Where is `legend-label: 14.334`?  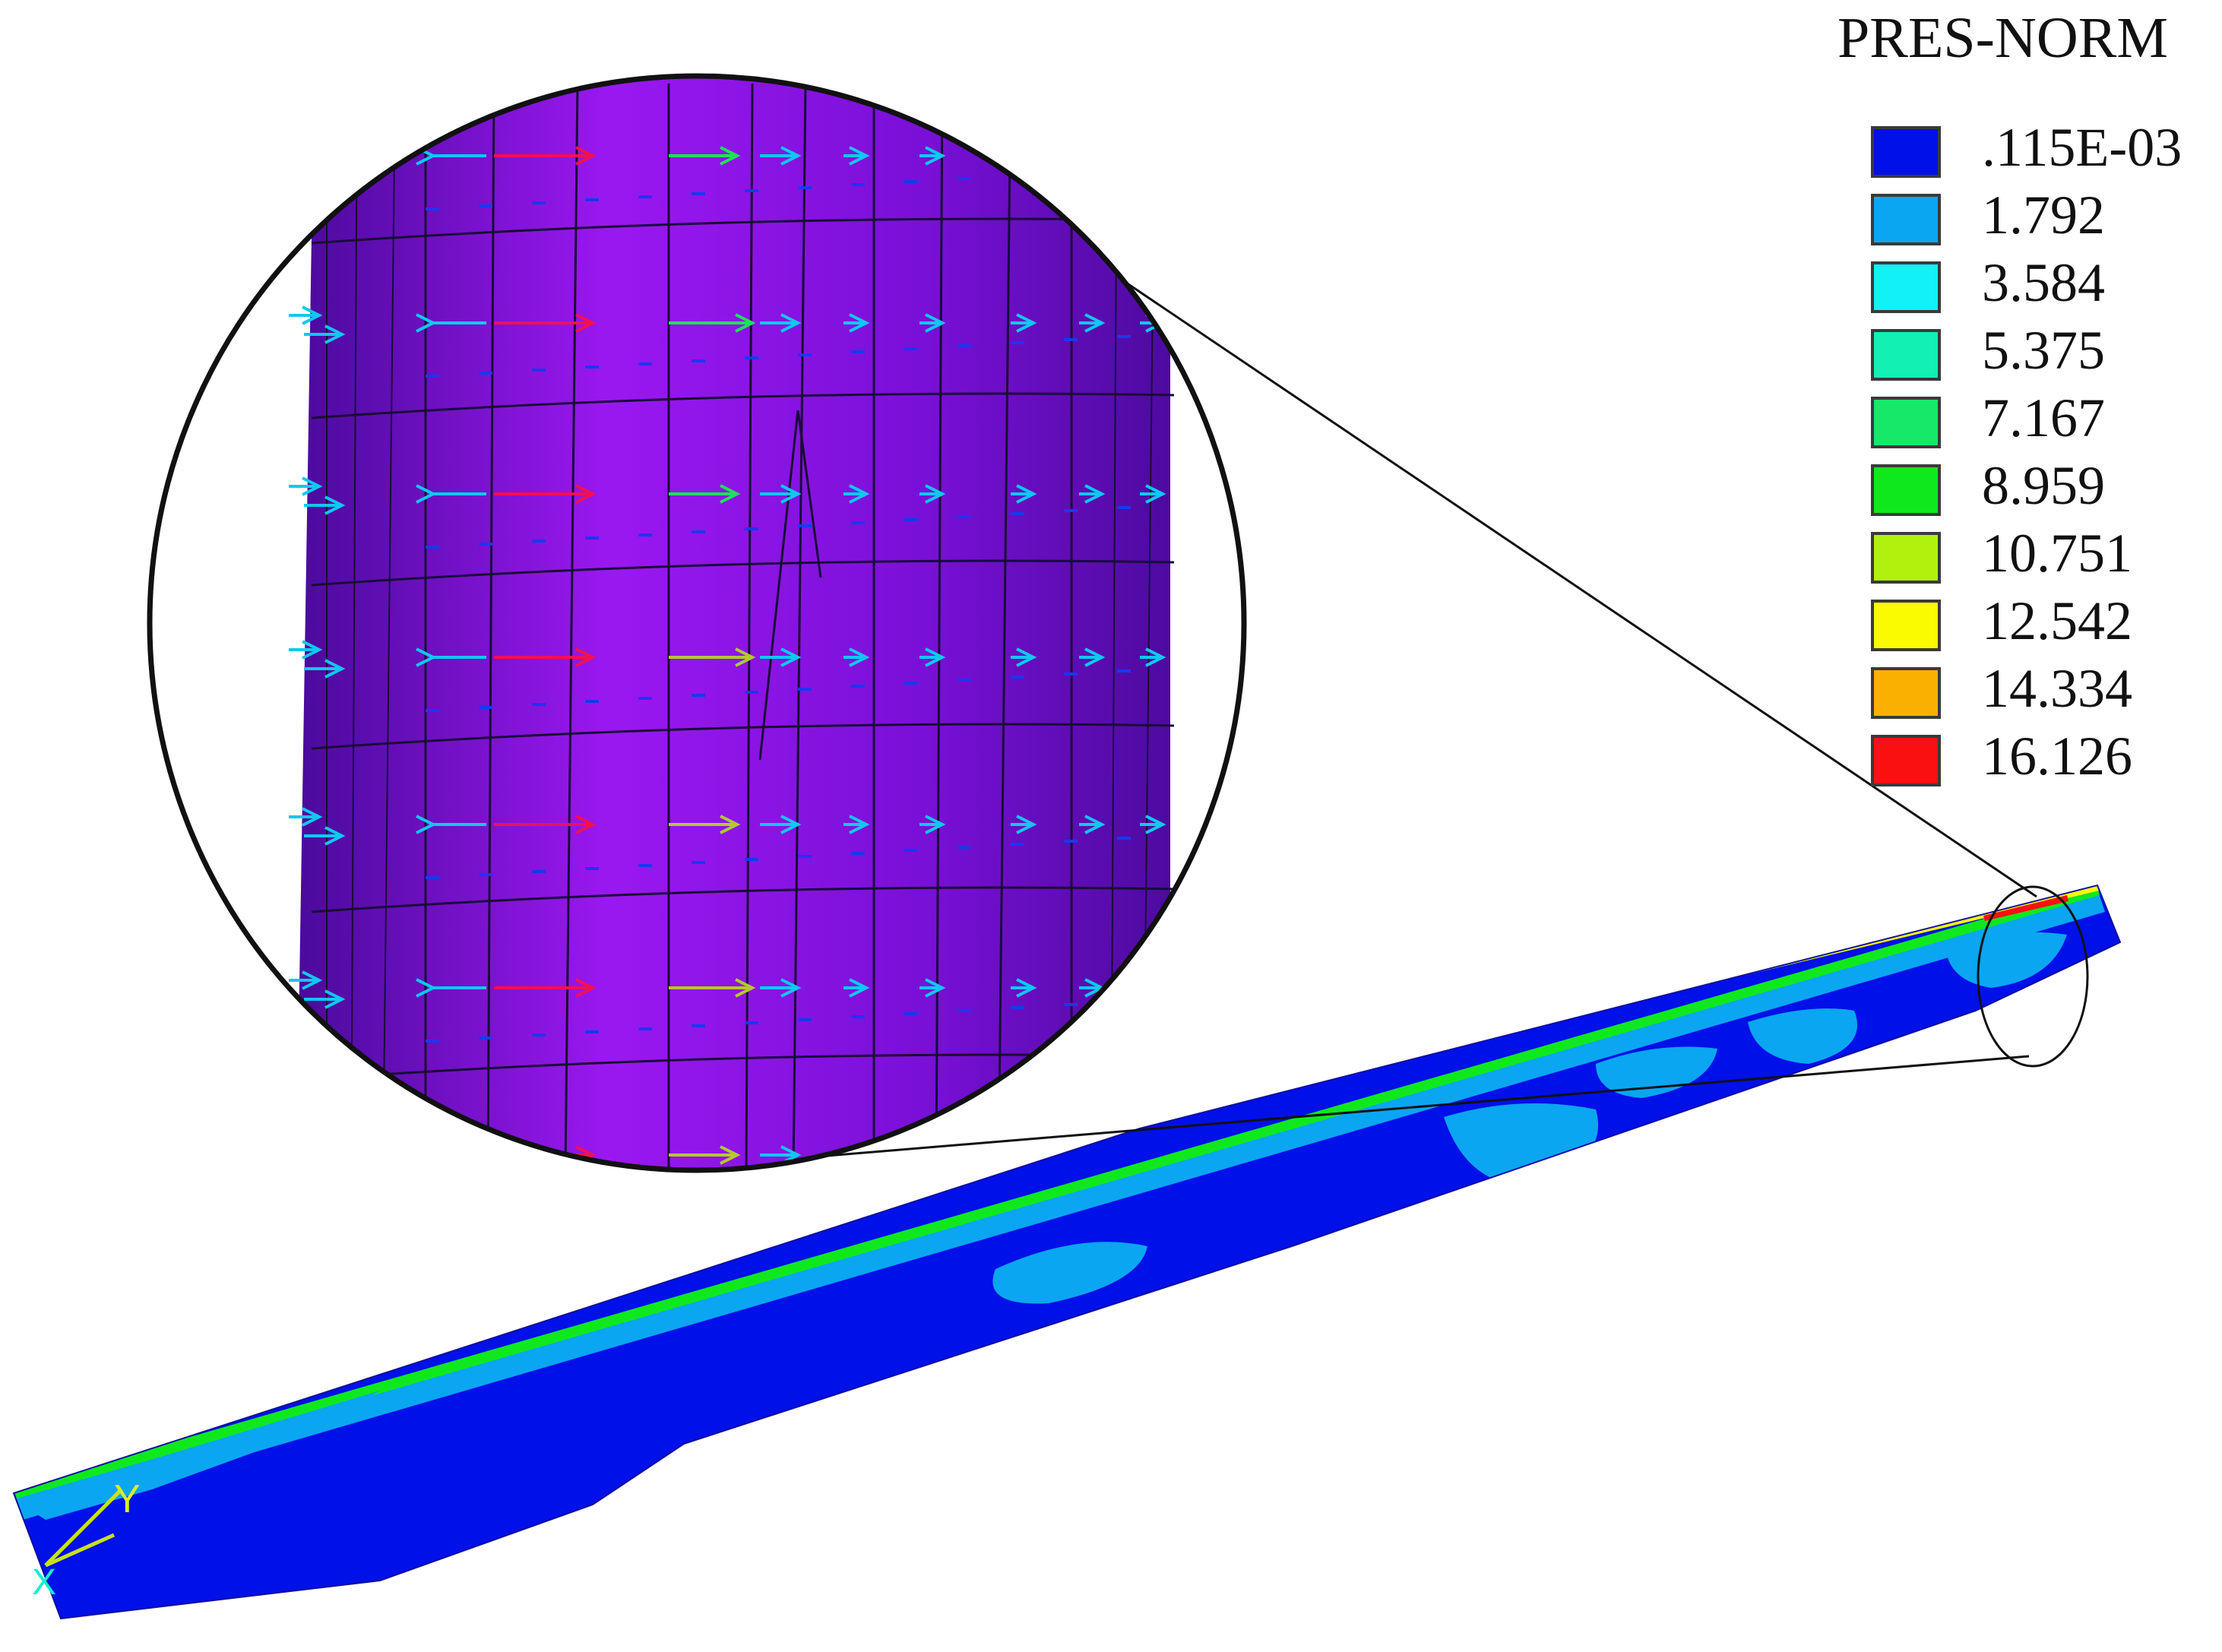 legend-label: 14.334 is located at coordinates (2057, 688).